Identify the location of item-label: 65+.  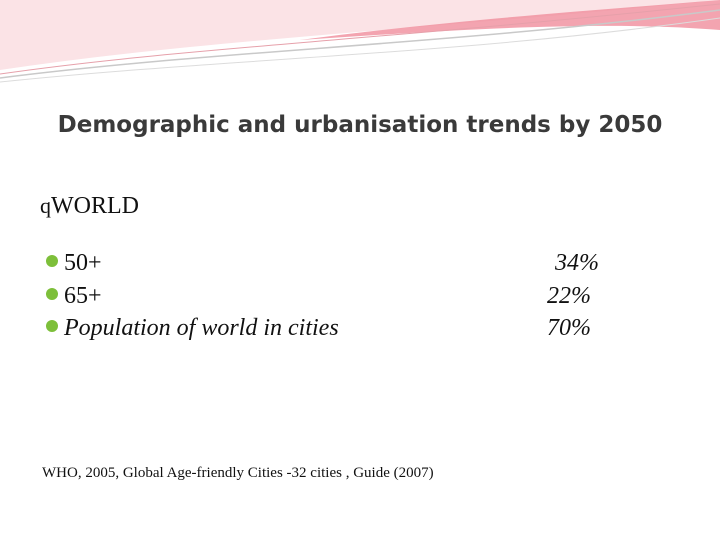
(83, 296).